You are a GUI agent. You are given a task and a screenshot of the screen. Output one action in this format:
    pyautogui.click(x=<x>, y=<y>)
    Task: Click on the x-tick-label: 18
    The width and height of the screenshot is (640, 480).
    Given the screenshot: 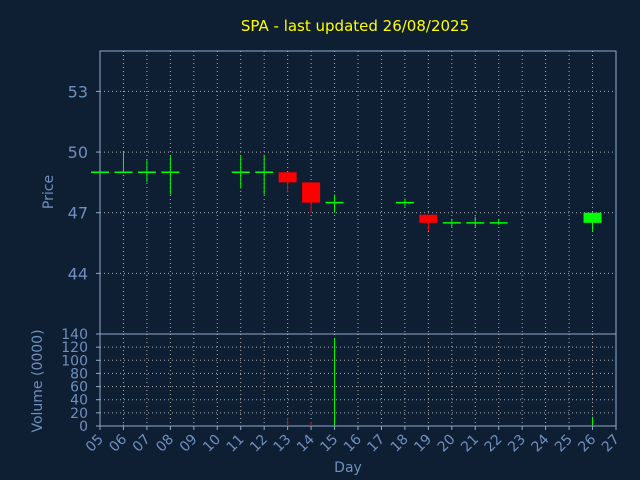 What is the action you would take?
    pyautogui.click(x=400, y=444)
    